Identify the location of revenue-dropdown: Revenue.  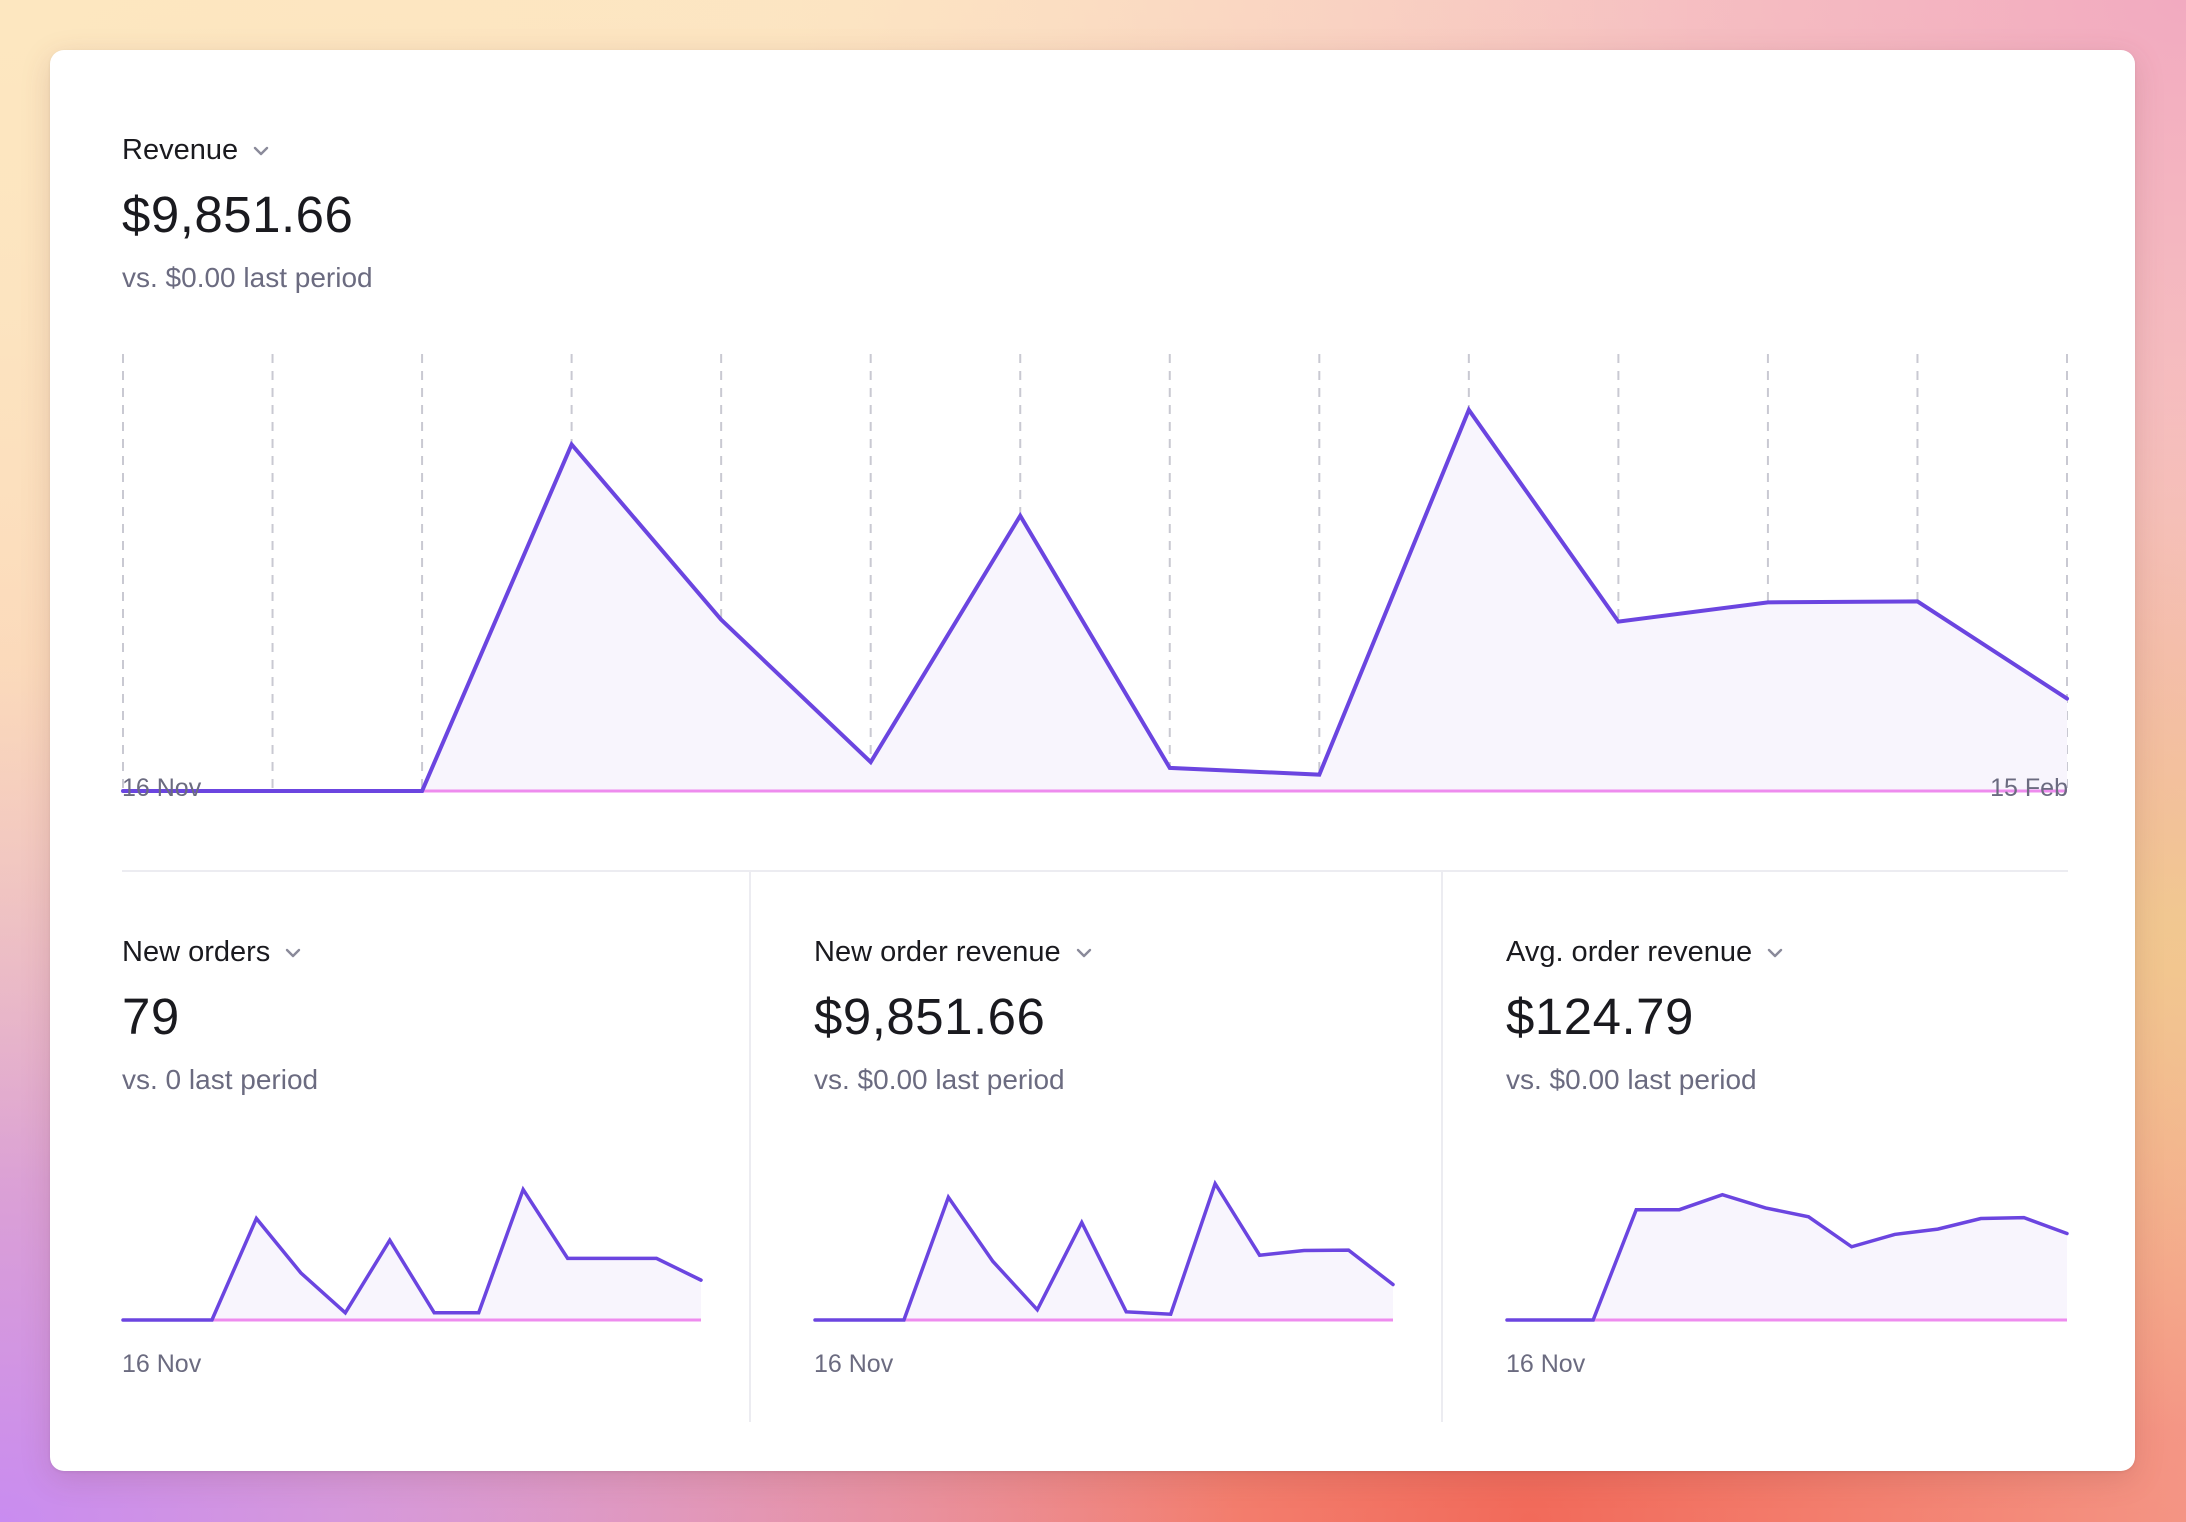
(247, 150).